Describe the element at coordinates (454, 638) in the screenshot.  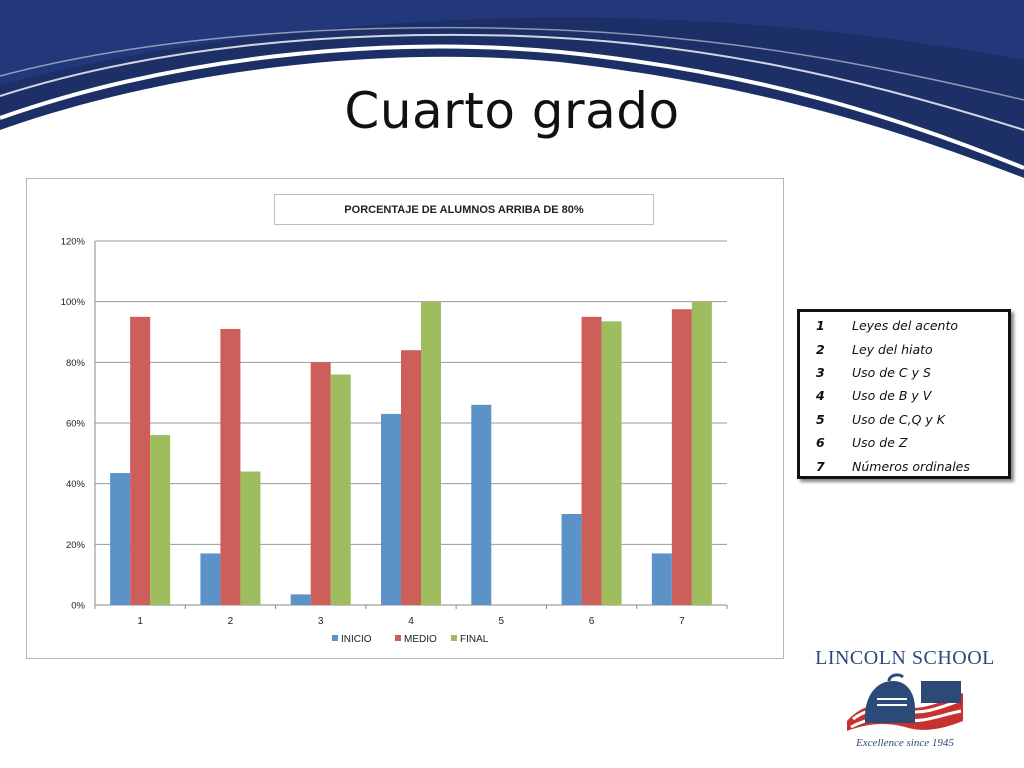
I see `legend-swatch-final` at that location.